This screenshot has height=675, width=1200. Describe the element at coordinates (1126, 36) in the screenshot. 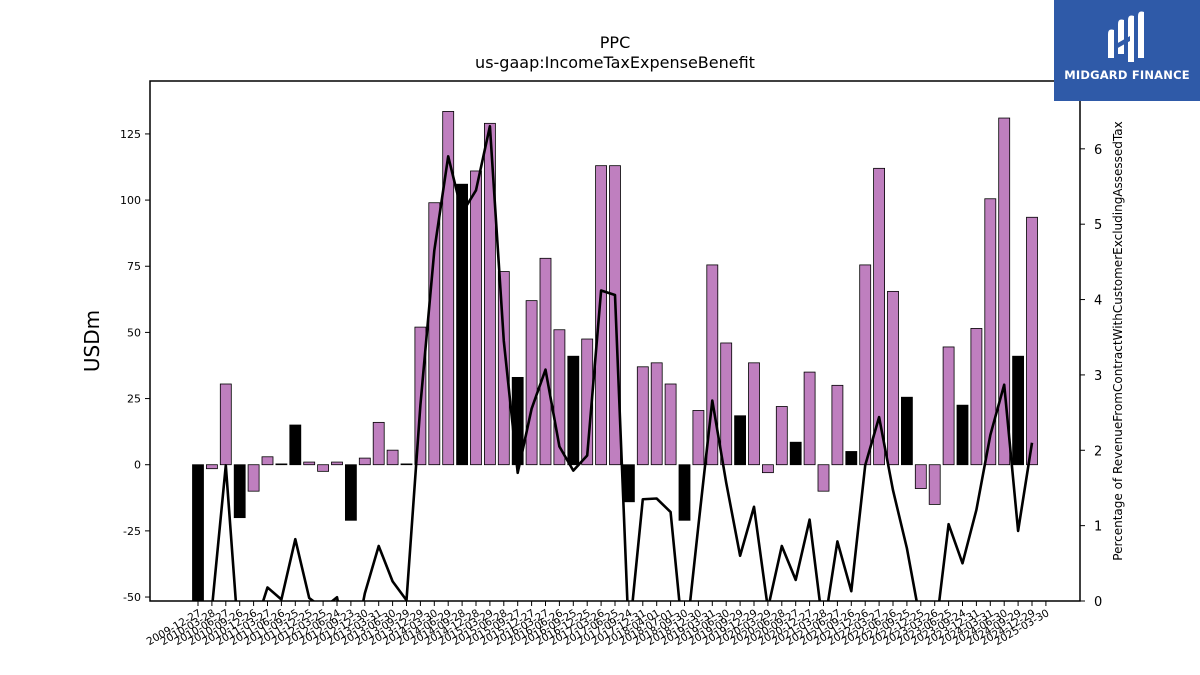

I see `mm-logo-icon` at that location.